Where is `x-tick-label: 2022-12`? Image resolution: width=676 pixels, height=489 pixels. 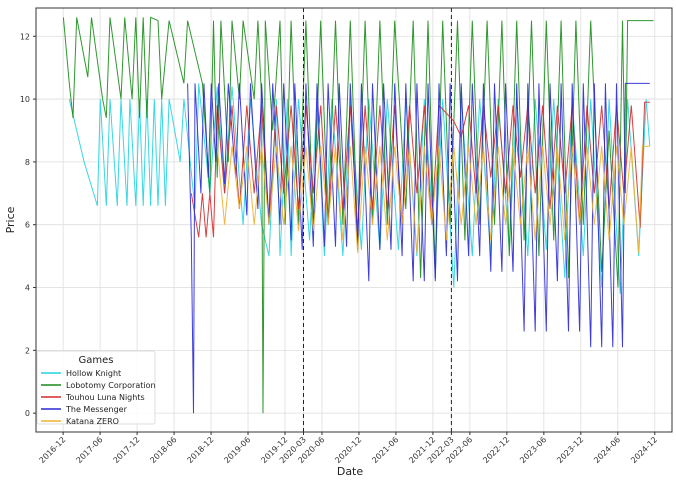 x-tick-label: 2022-12 is located at coordinates (496, 450).